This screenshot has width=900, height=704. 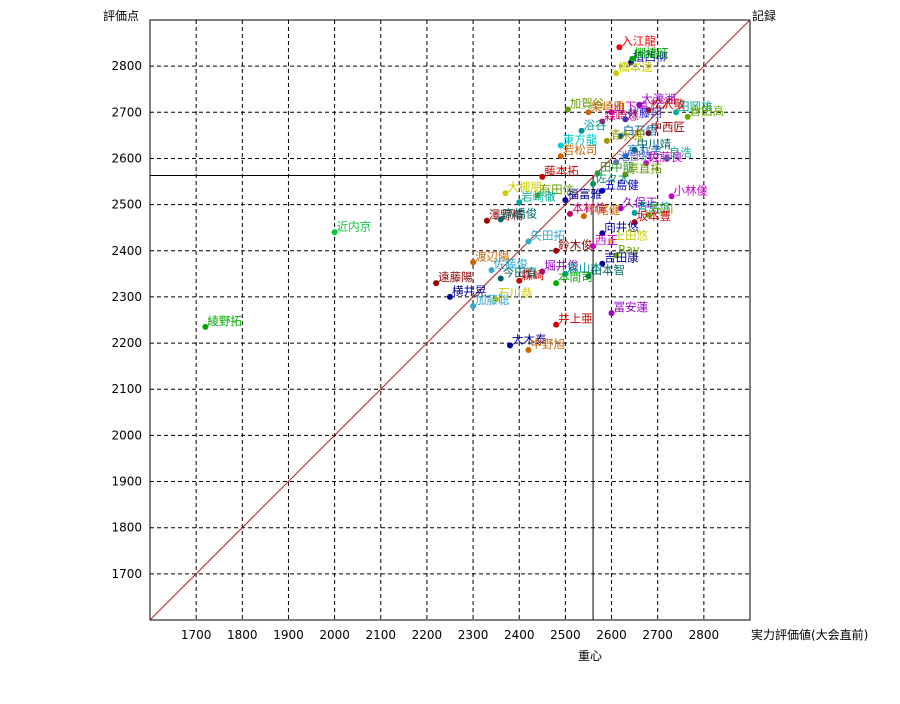 What do you see at coordinates (809, 634) in the screenshot?
I see `x-axis-title: 実力評価値(大会直前)` at bounding box center [809, 634].